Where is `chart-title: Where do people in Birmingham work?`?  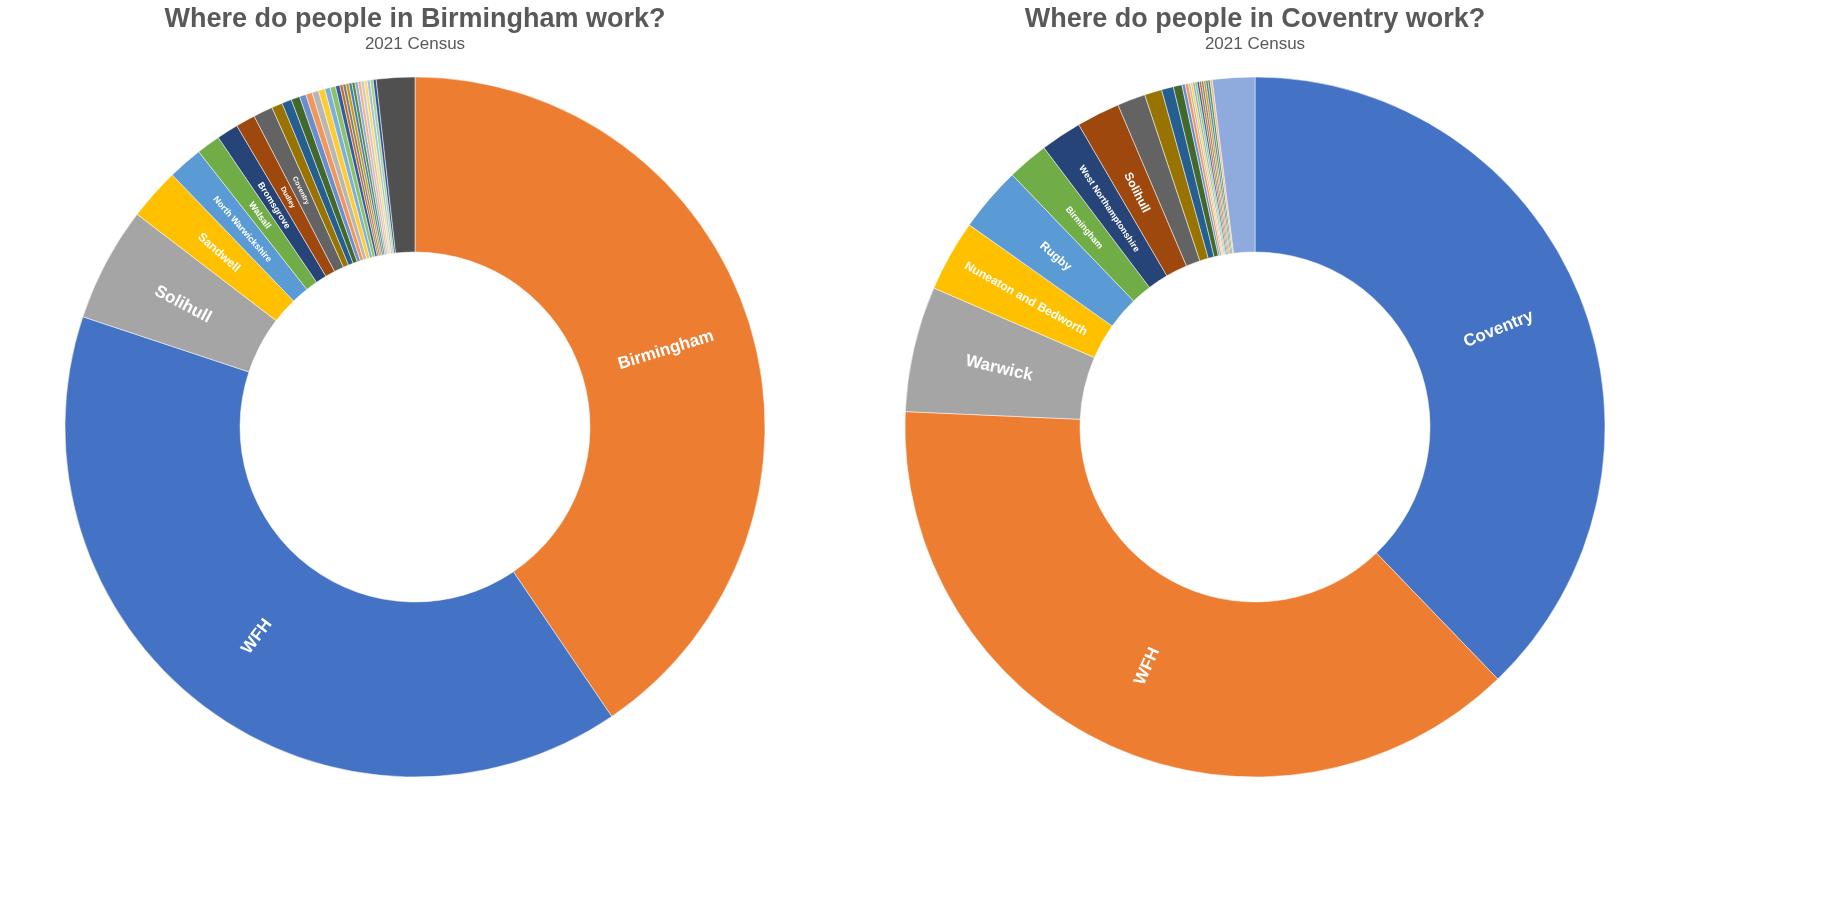
chart-title: Where do people in Birmingham work? is located at coordinates (415, 18).